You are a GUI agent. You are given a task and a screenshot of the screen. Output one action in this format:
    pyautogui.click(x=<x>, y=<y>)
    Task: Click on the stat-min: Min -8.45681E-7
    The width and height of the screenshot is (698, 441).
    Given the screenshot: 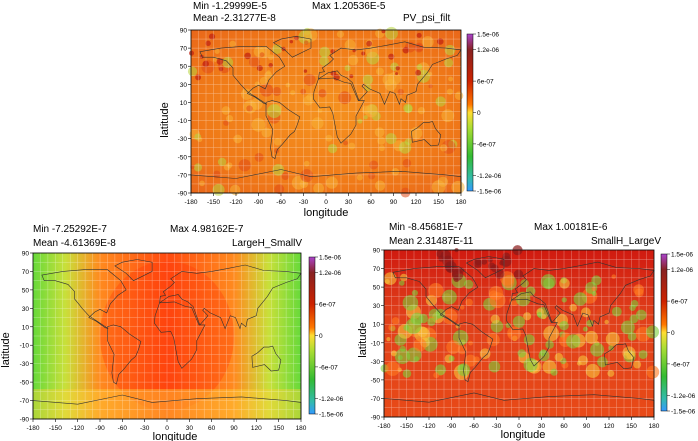 What is the action you would take?
    pyautogui.click(x=426, y=227)
    